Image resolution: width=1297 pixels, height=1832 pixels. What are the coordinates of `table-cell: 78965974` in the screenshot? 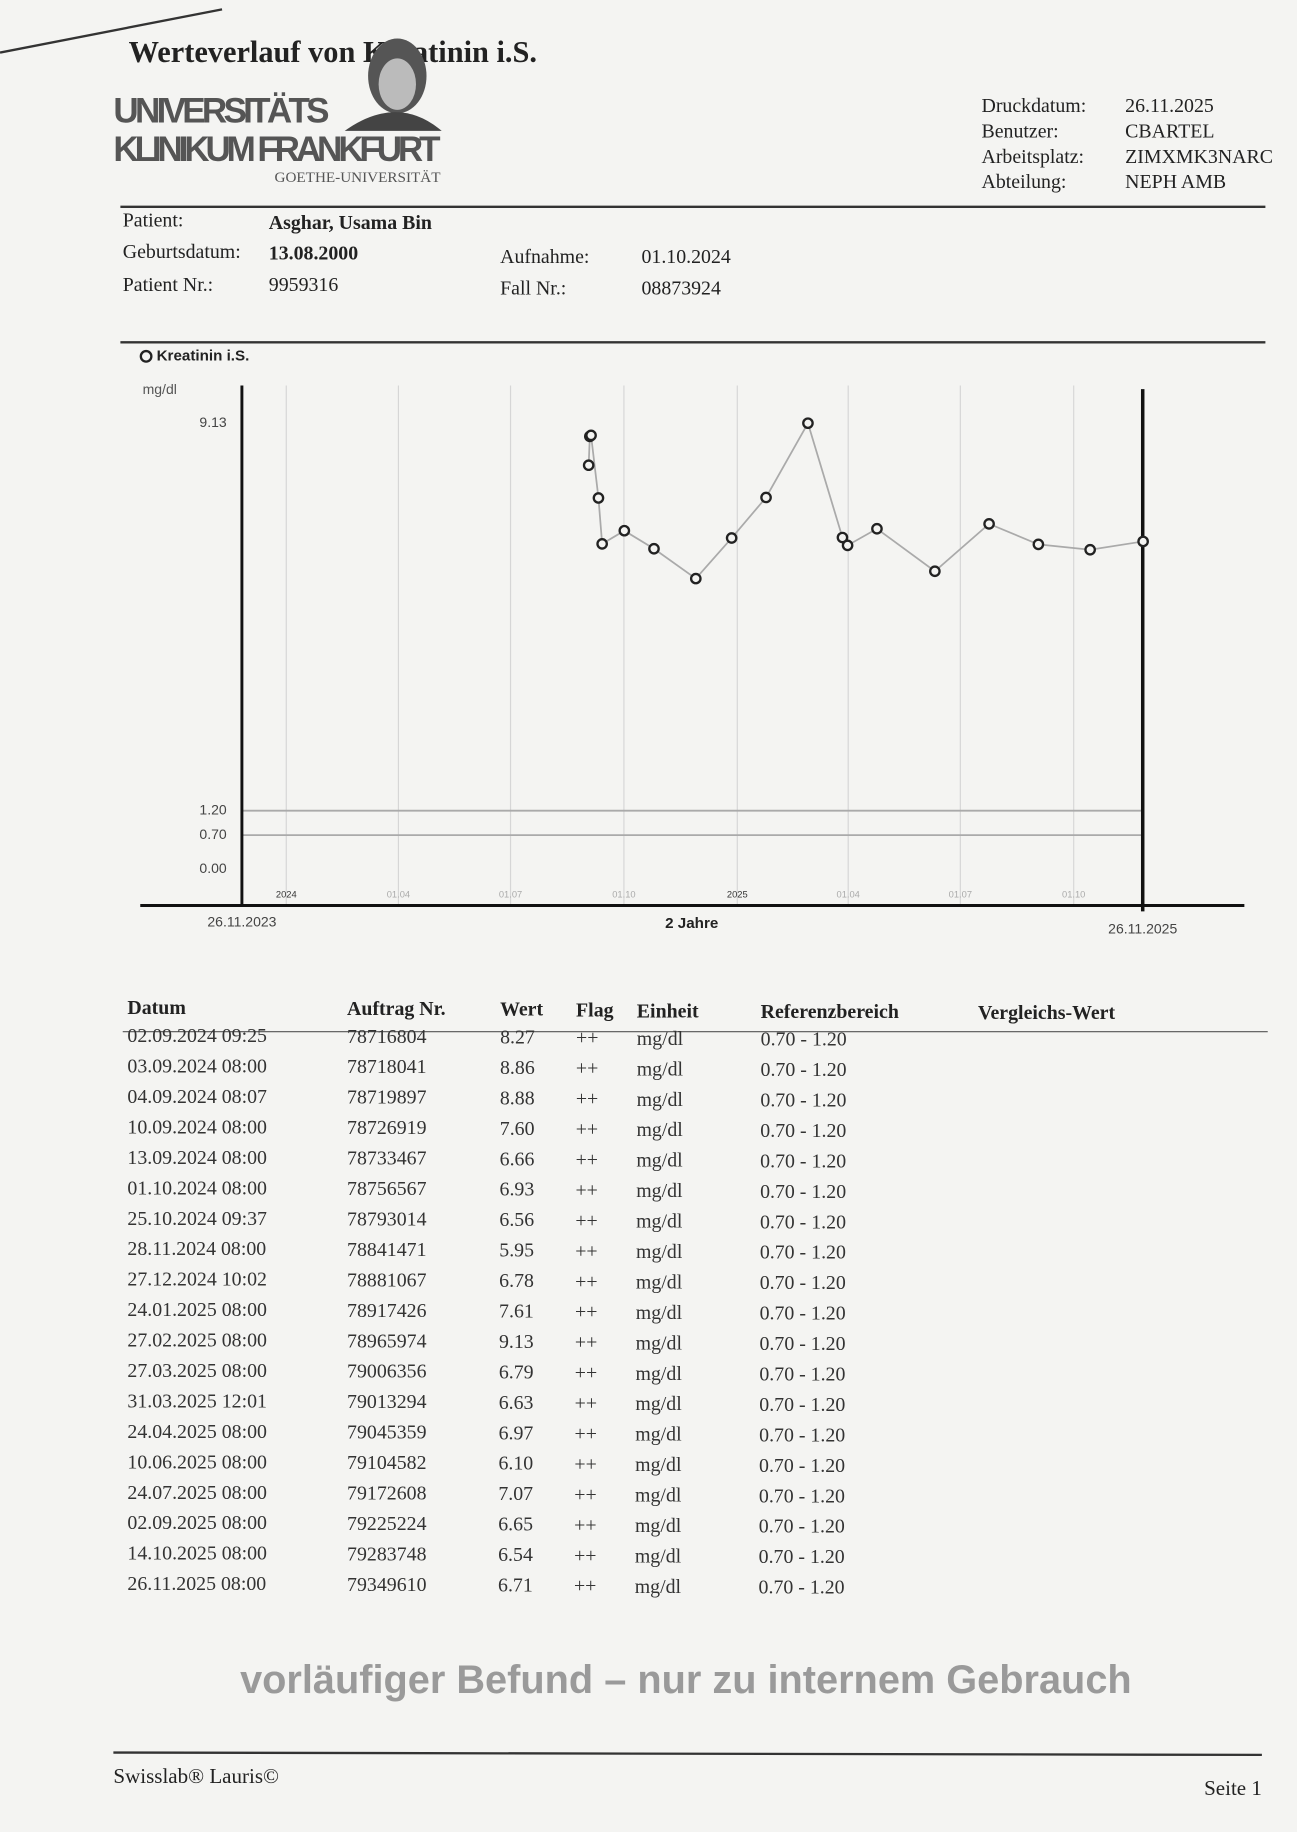 It's located at (387, 1341).